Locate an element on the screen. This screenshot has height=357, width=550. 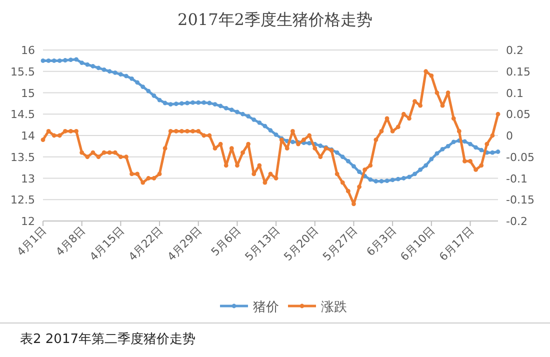
y-tick-label: 13.5 is located at coordinates (22, 157).